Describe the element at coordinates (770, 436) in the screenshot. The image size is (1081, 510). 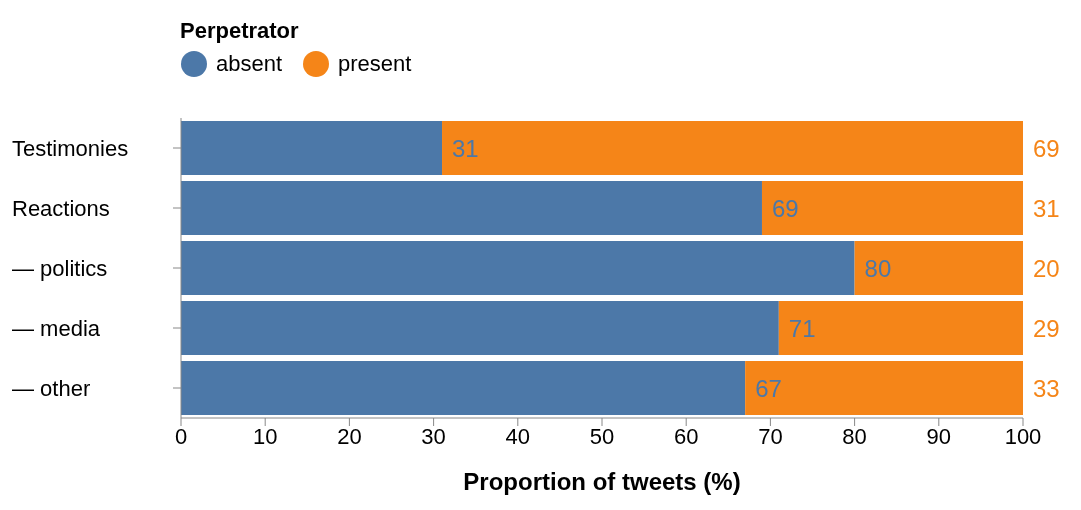
I see `x-tick-label: 70` at that location.